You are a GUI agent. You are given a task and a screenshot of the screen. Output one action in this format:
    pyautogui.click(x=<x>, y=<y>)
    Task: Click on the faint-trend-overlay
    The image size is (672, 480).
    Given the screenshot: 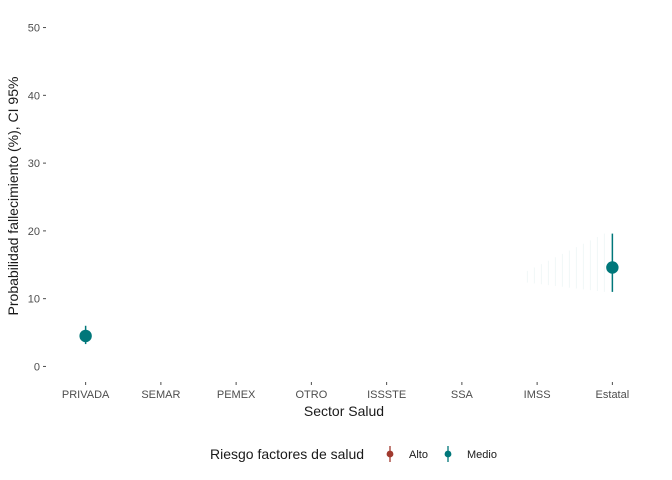 What is the action you would take?
    pyautogui.click(x=565, y=262)
    